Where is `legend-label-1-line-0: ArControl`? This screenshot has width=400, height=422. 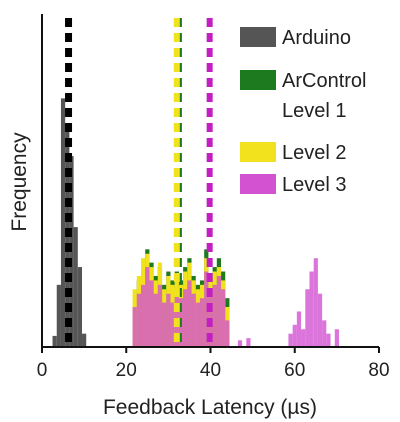
legend-label-1-line-0: ArControl is located at coordinates (324, 81).